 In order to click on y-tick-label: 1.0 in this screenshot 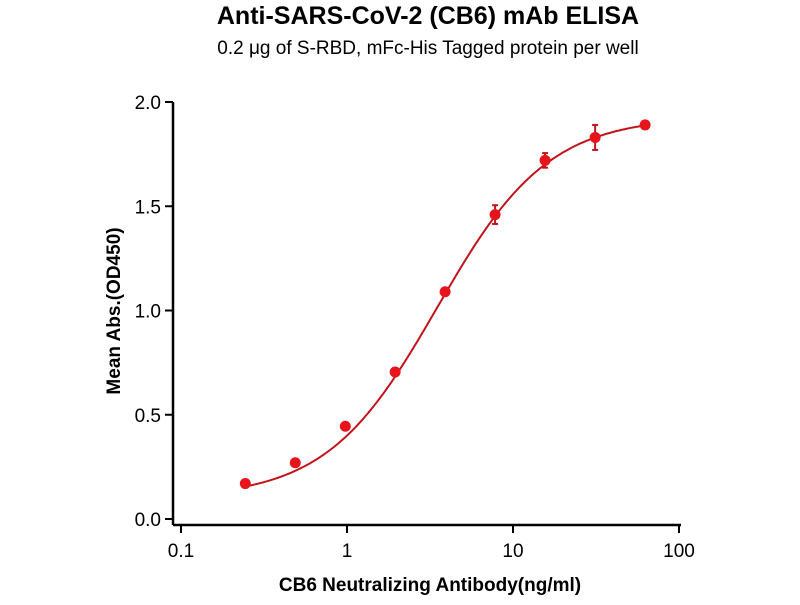, I will do `click(148, 312)`.